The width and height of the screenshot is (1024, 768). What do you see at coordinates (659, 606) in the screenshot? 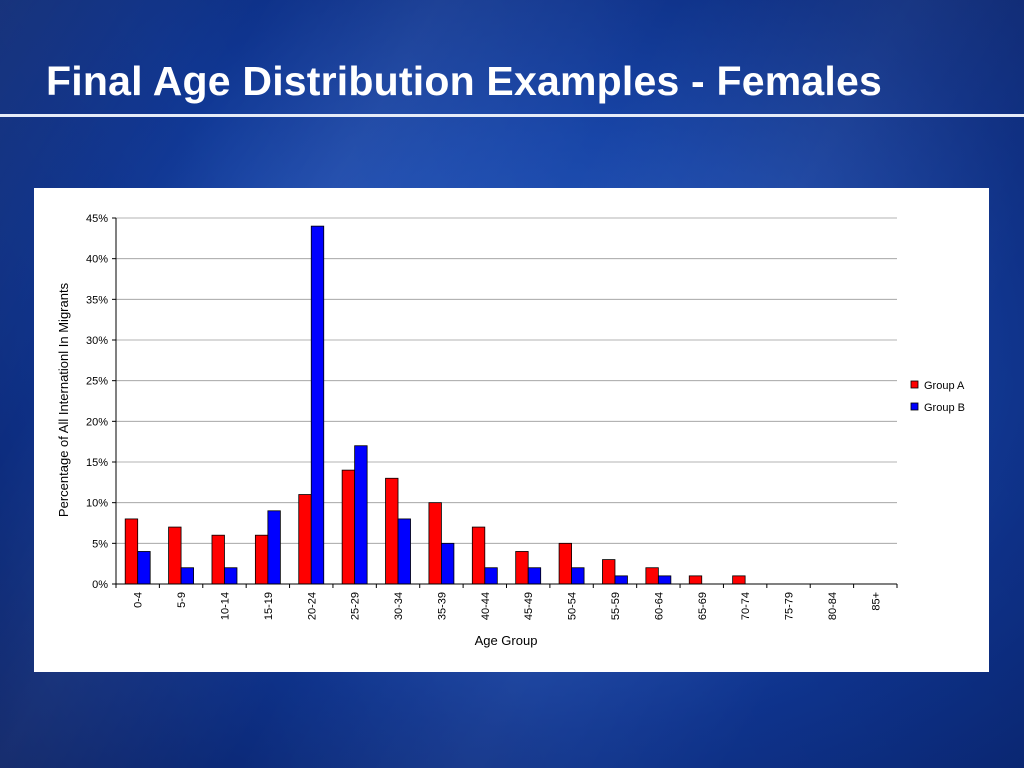
I see `x-tick-label: 60-64` at bounding box center [659, 606].